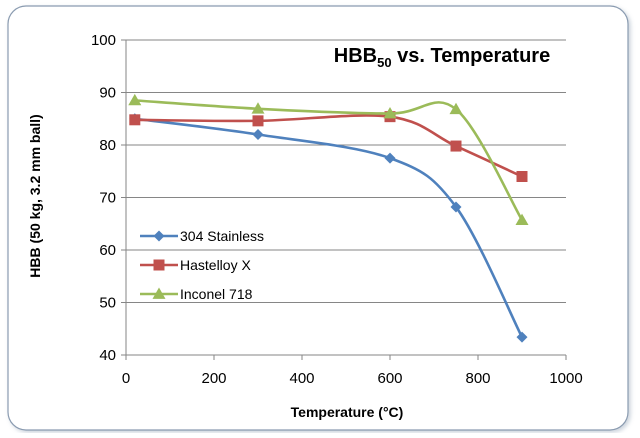 The height and width of the screenshot is (438, 640). Describe the element at coordinates (471, 56) in the screenshot. I see `chart-title-rest: vs. Temperature` at that location.